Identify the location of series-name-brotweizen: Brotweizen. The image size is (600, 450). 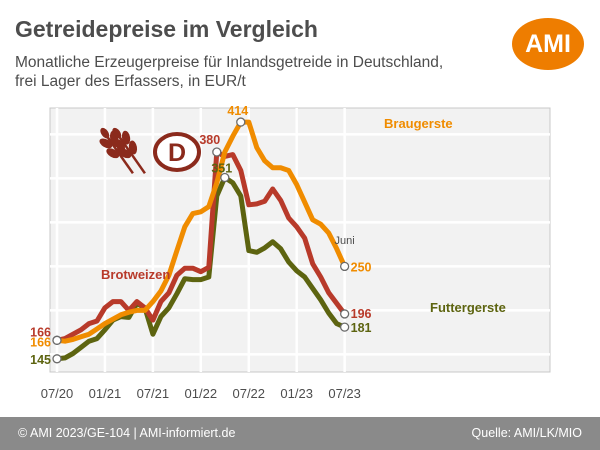
(135, 274).